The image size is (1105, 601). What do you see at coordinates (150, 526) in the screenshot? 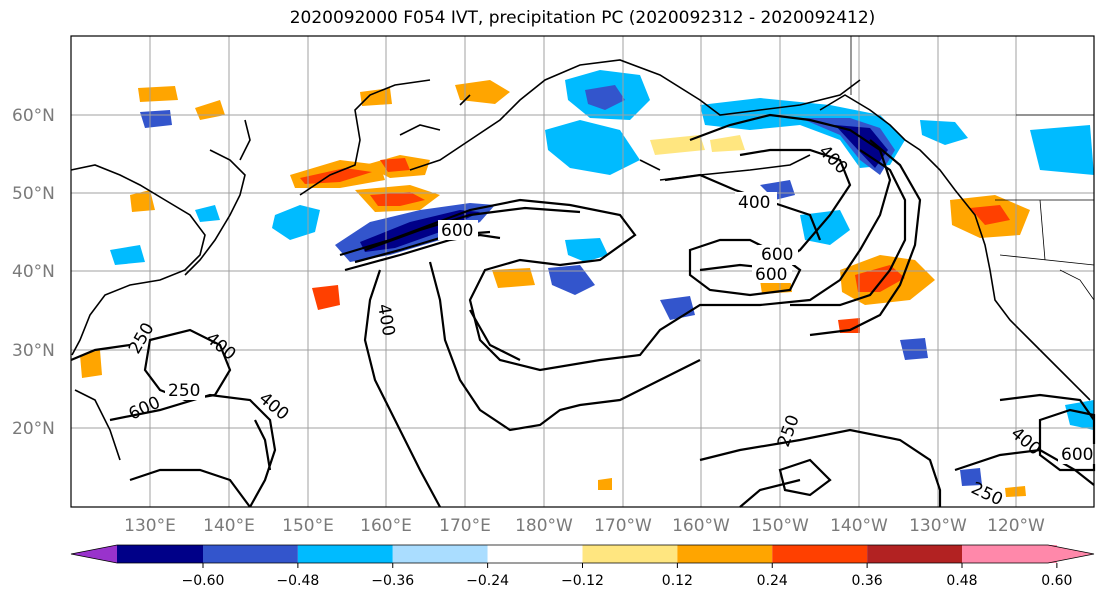
I see `lon-label: 130°E` at bounding box center [150, 526].